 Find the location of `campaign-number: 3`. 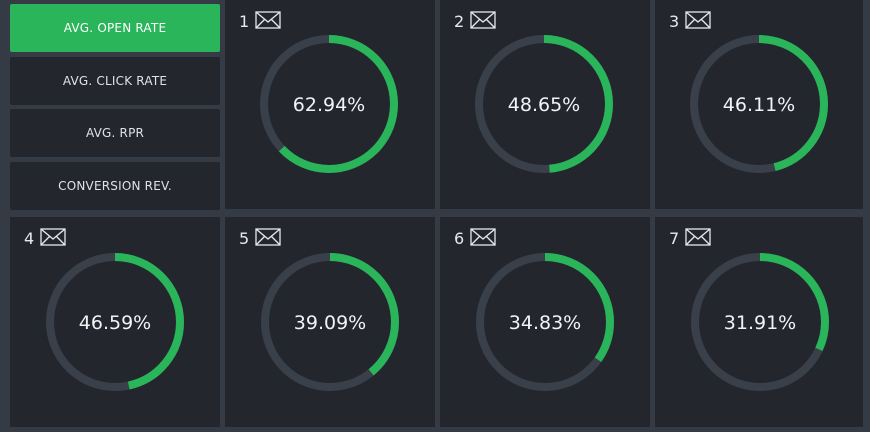

campaign-number: 3 is located at coordinates (674, 21).